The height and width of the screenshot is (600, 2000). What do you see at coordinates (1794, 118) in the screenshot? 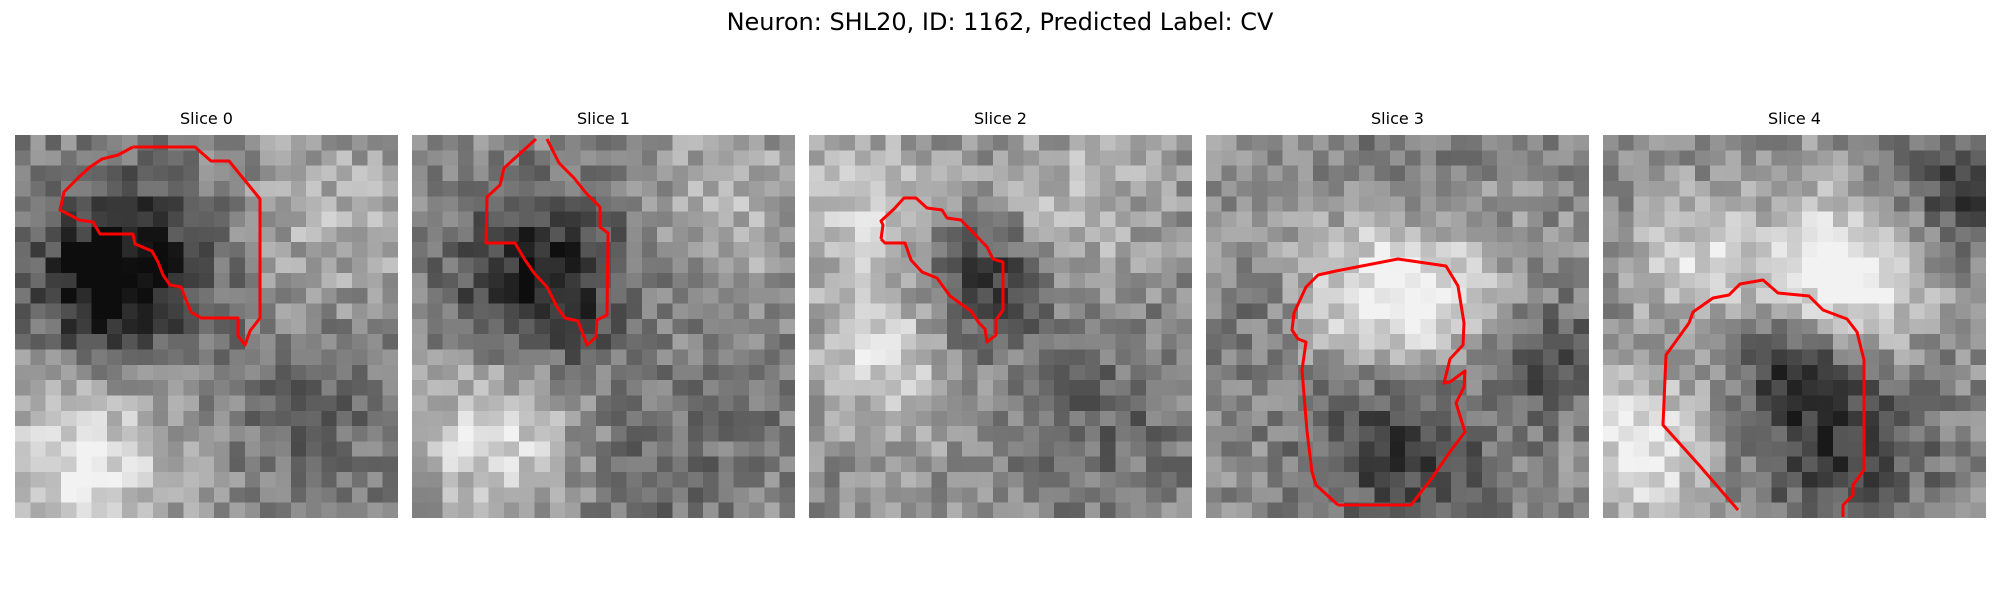
I see `slice-title-4: Slice 4` at bounding box center [1794, 118].